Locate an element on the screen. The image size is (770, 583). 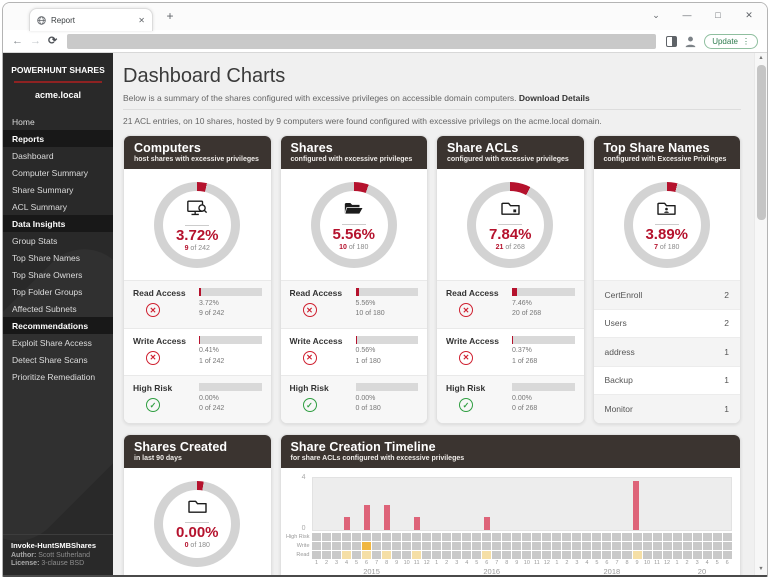
address-bar is located at coordinates (362, 41).